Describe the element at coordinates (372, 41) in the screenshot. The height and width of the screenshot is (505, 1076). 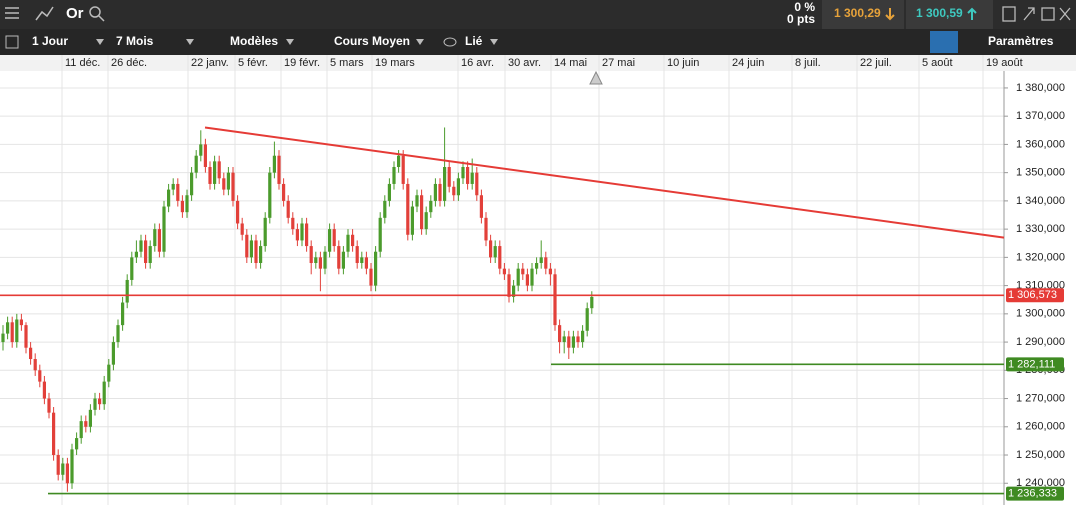
I see `price-type: Cours Moyen` at that location.